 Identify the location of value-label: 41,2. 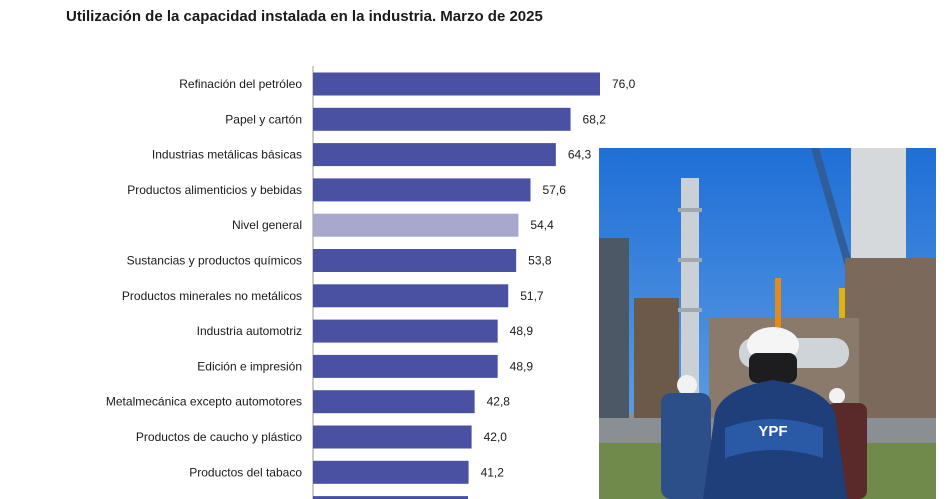
(493, 472).